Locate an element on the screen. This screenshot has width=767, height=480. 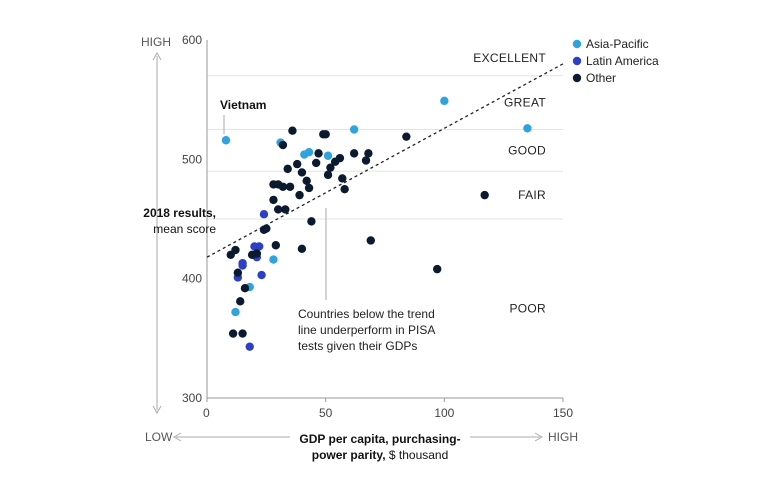
annotation-line: line underperform in PISA is located at coordinates (366, 330).